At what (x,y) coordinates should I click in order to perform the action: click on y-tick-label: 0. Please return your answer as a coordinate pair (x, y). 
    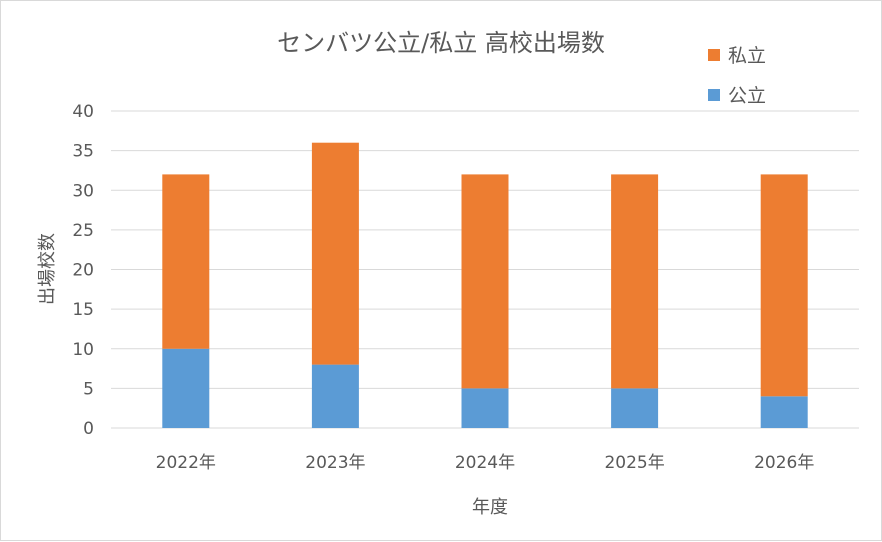
    Looking at the image, I should click on (88, 429).